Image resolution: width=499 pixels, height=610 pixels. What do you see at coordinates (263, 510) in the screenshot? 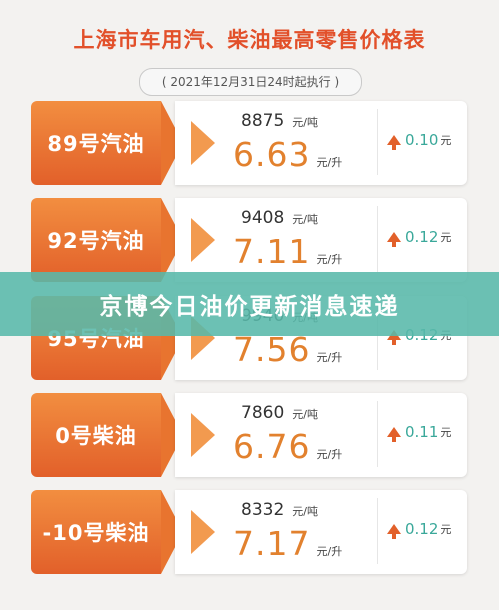
I see `price-ton-value: 8332` at bounding box center [263, 510].